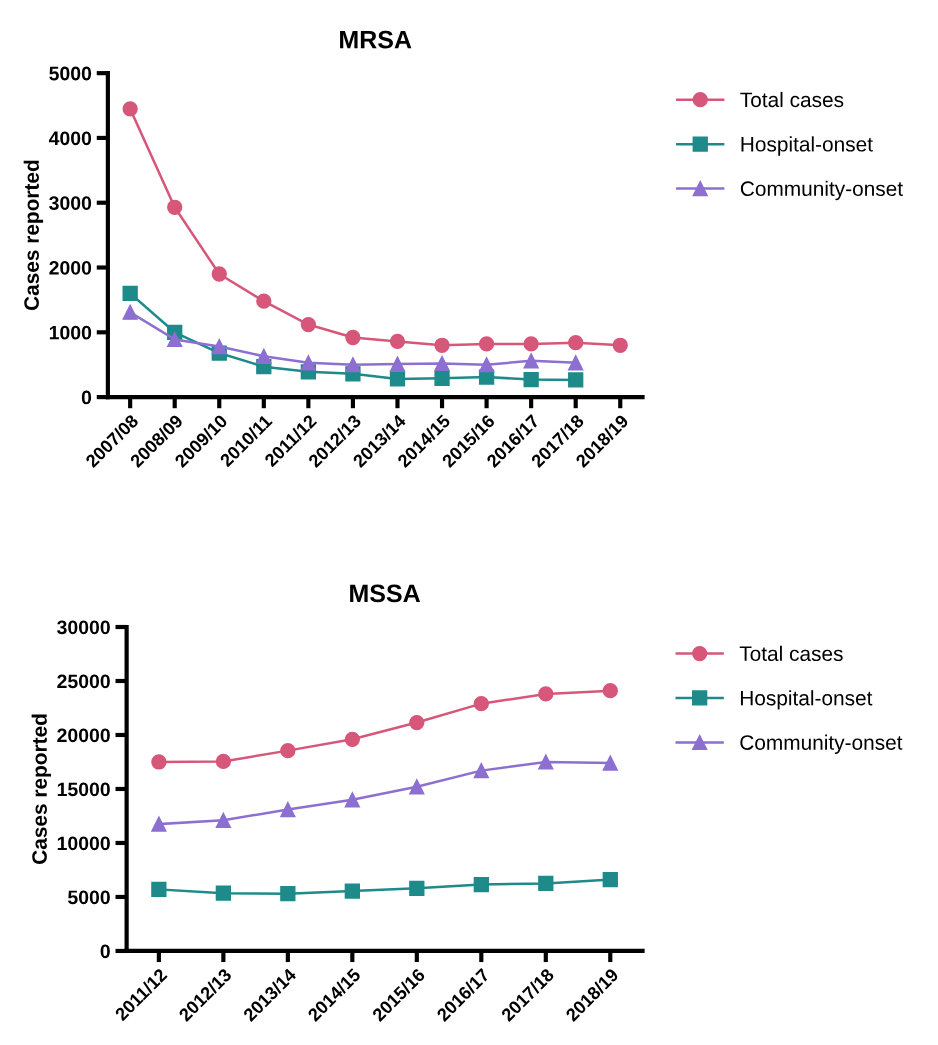 The width and height of the screenshot is (938, 1045). I want to click on y-tick-label: 4000, so click(70, 138).